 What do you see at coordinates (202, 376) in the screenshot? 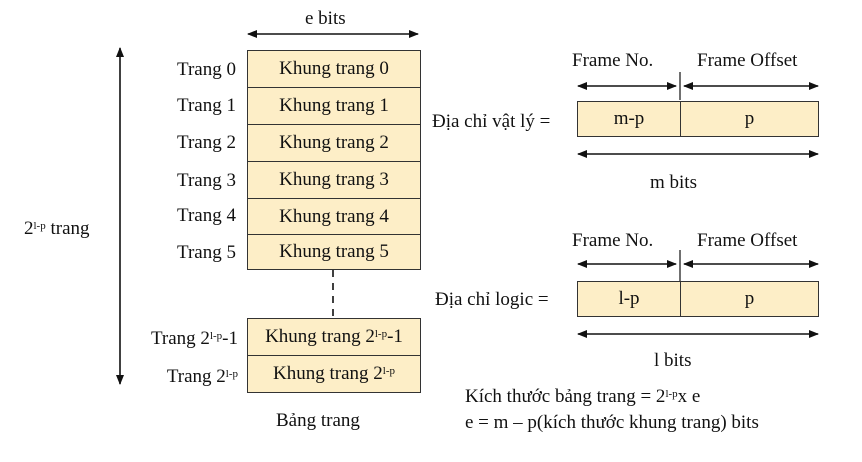
I see `page-label-last: Trang 2l-p` at bounding box center [202, 376].